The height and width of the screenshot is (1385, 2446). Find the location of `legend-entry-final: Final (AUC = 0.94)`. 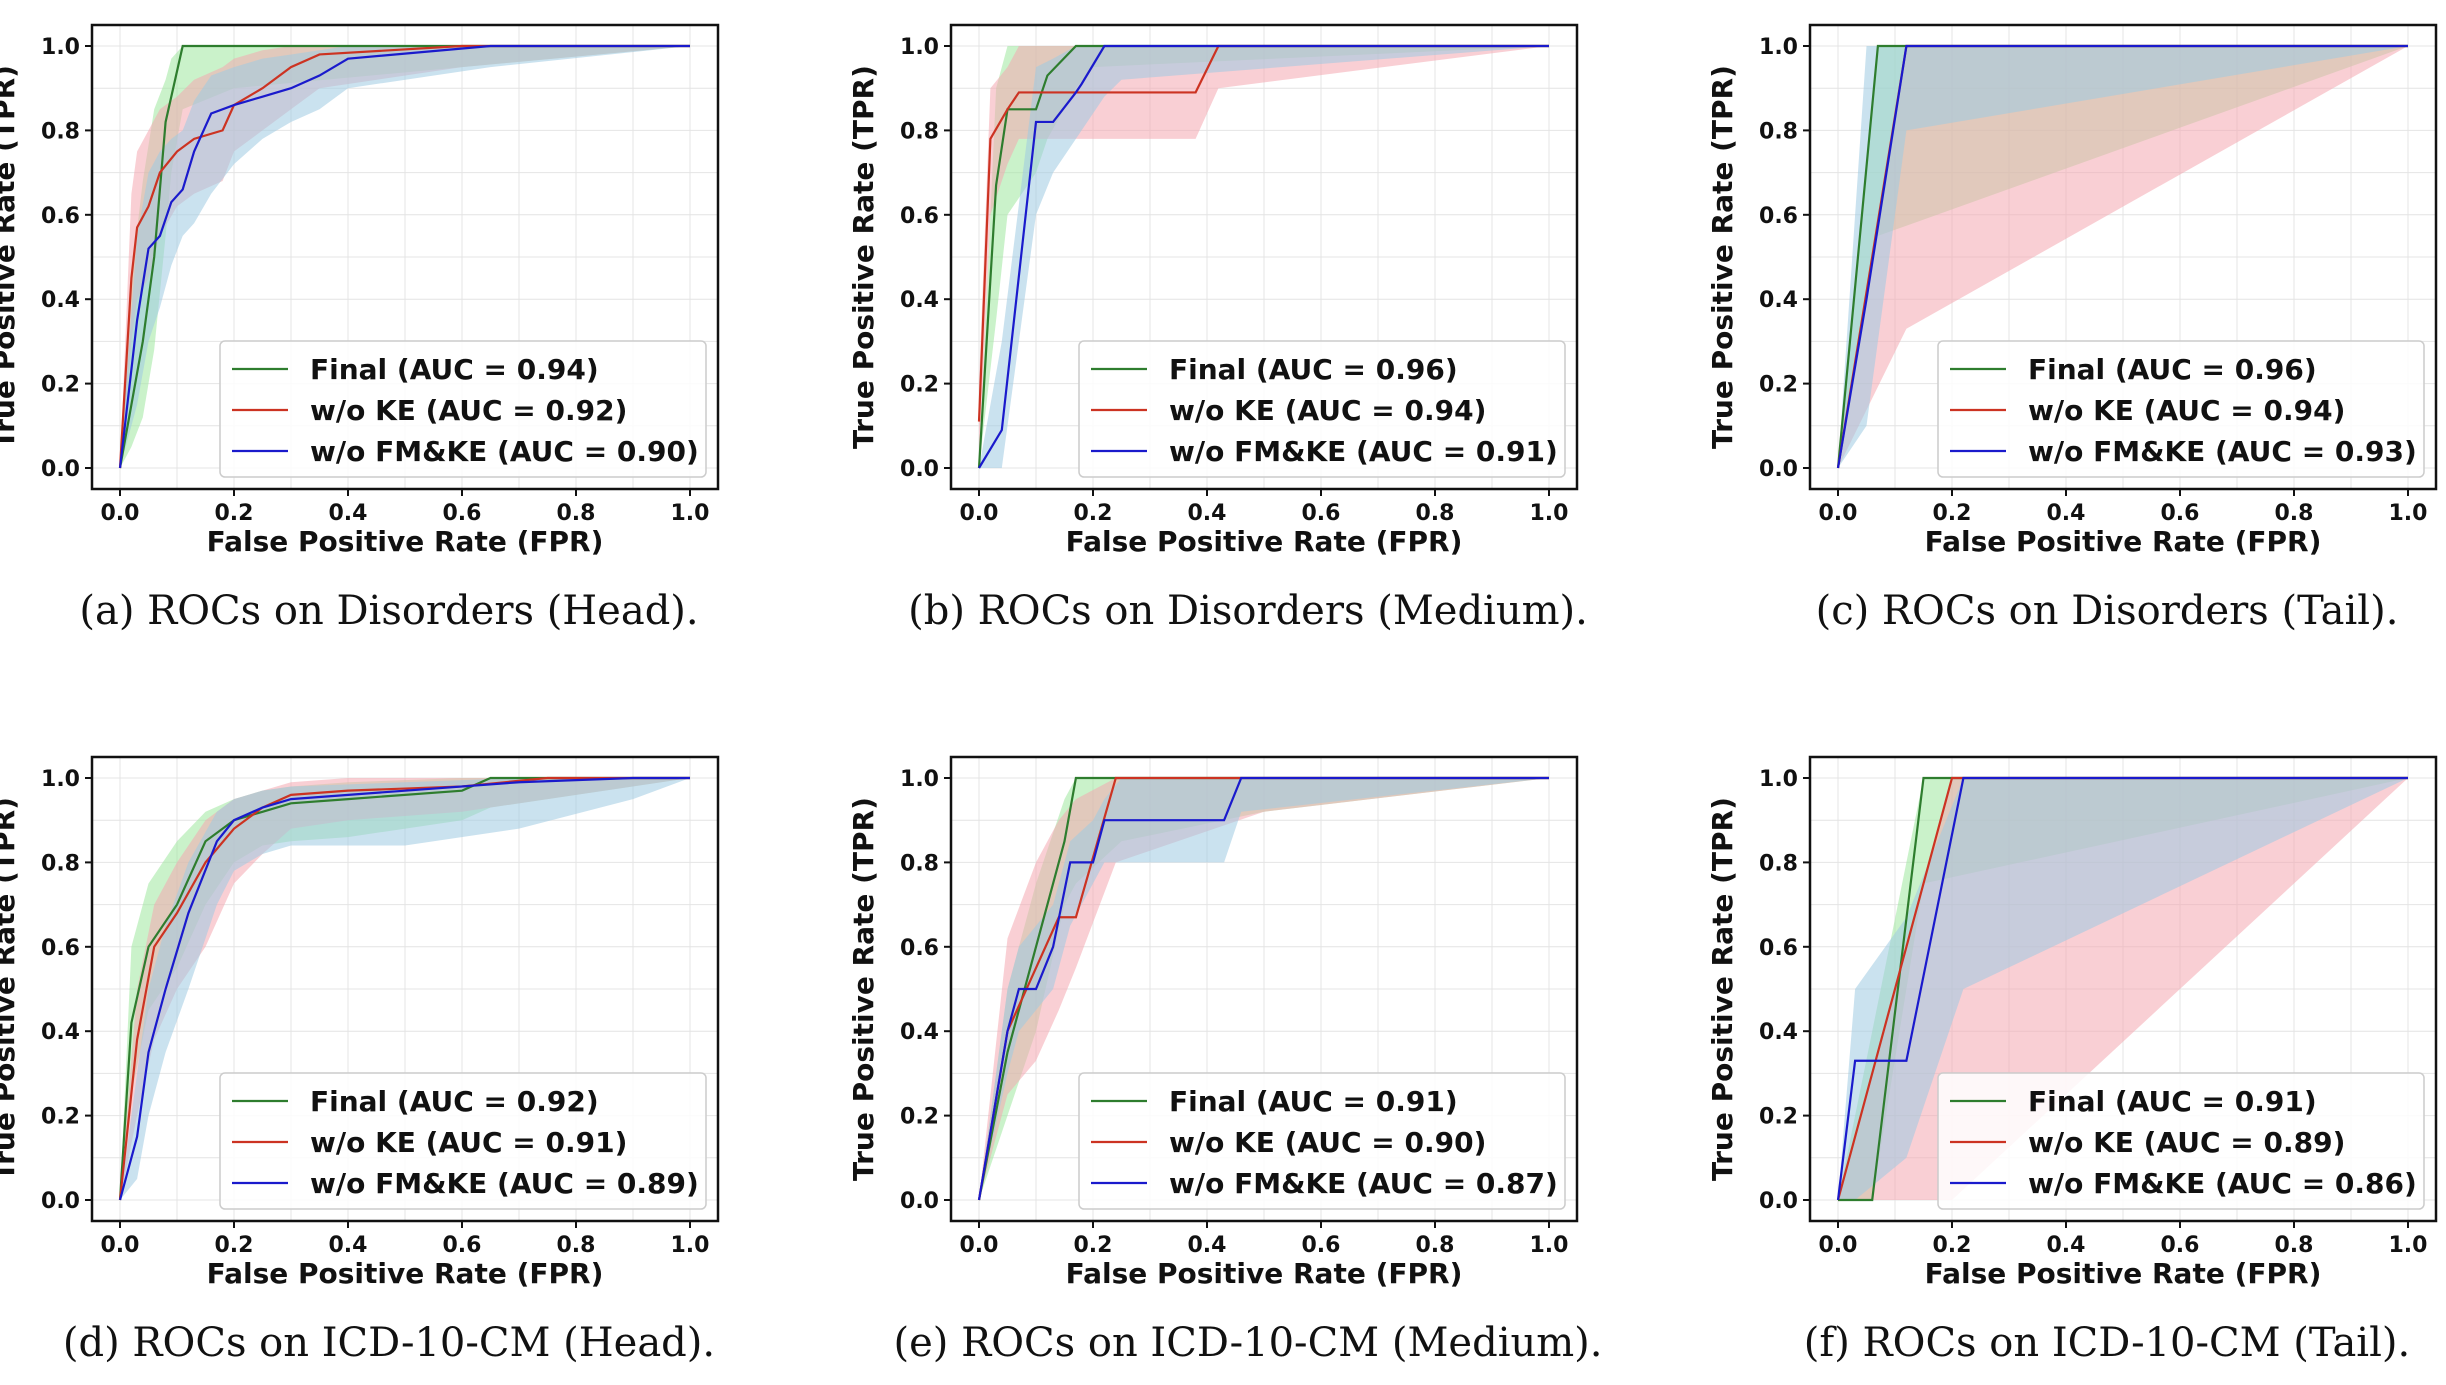

legend-entry-final: Final (AUC = 0.94) is located at coordinates (454, 369).